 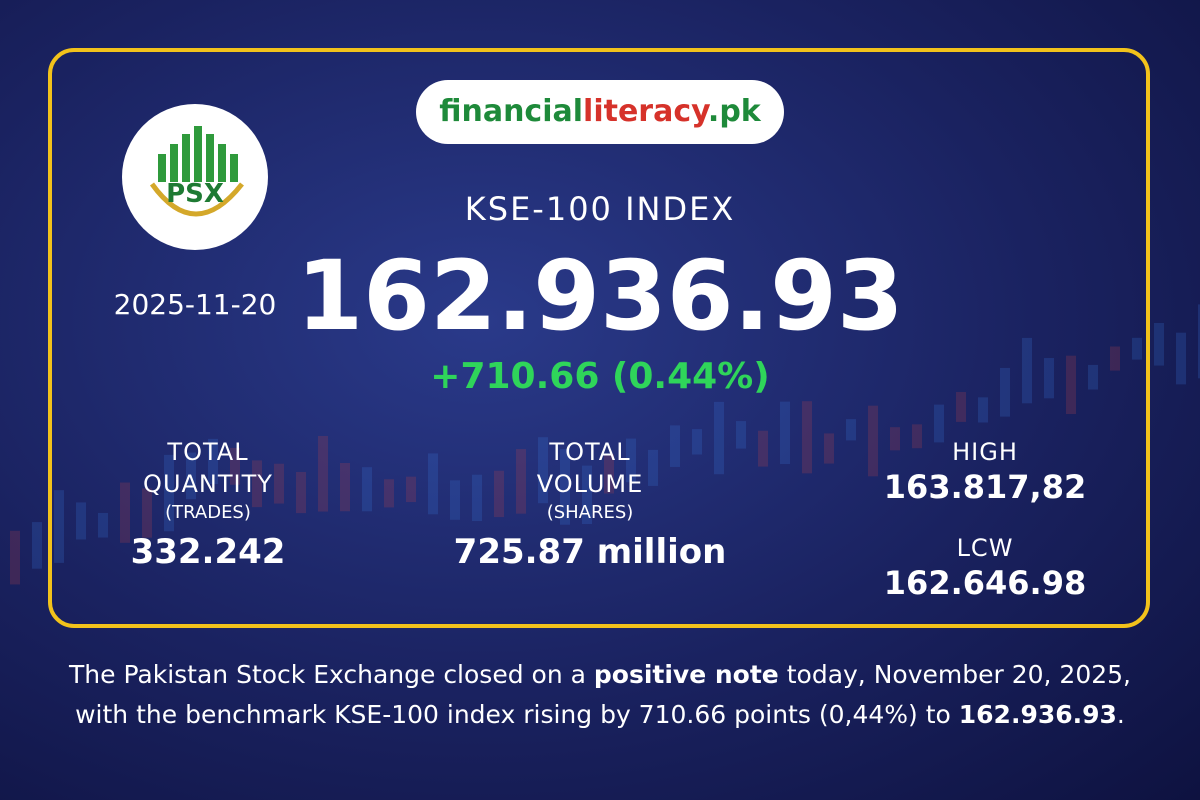 What do you see at coordinates (196, 171) in the screenshot?
I see `logo-art: PSX` at bounding box center [196, 171].